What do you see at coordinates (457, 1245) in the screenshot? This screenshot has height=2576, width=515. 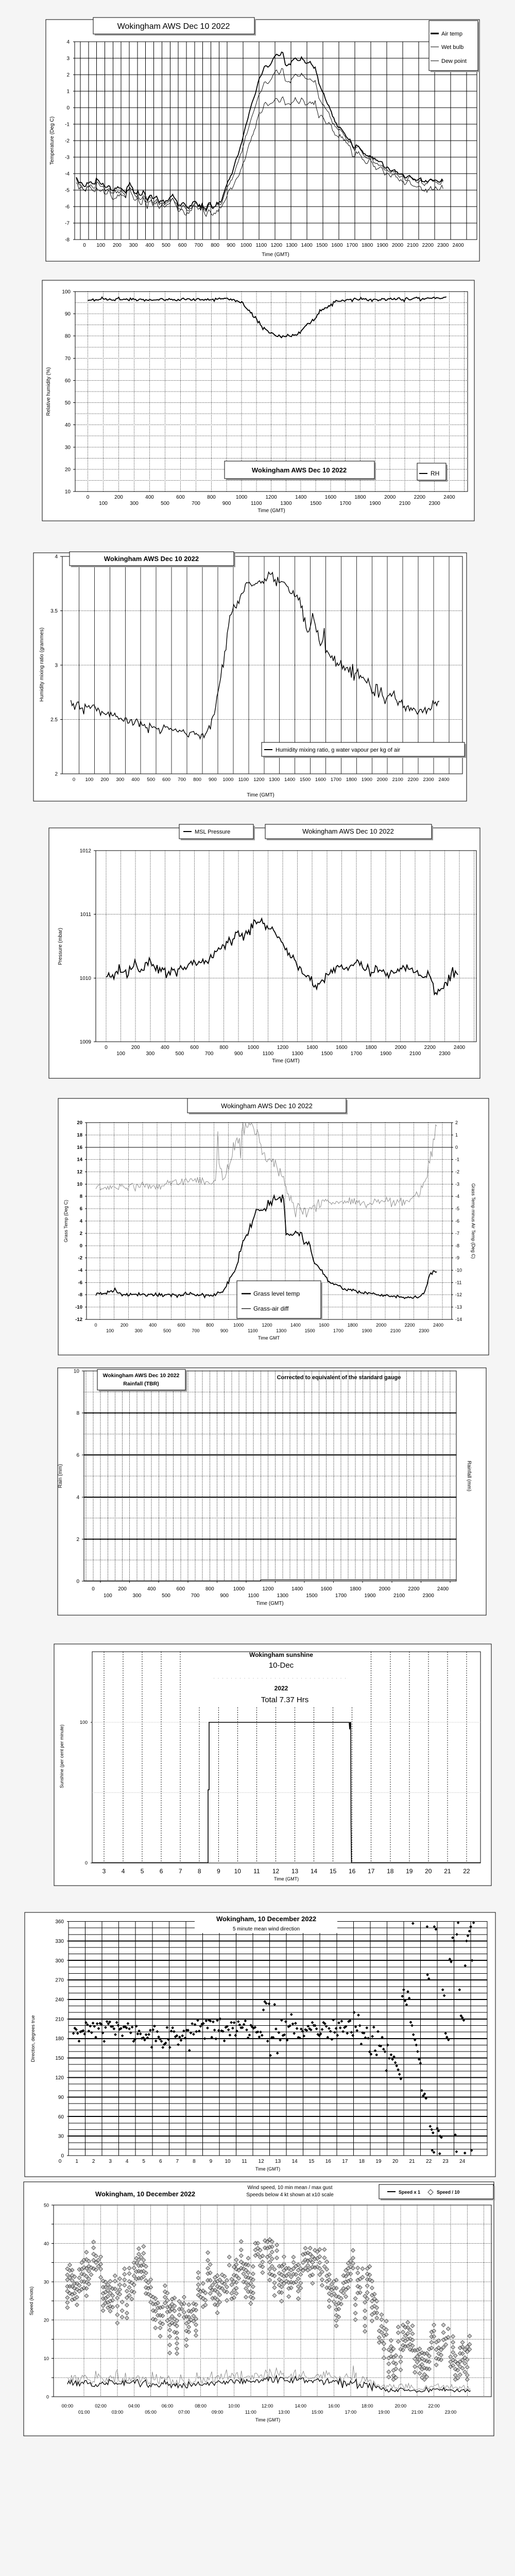 I see `svg-text: -8` at bounding box center [457, 1245].